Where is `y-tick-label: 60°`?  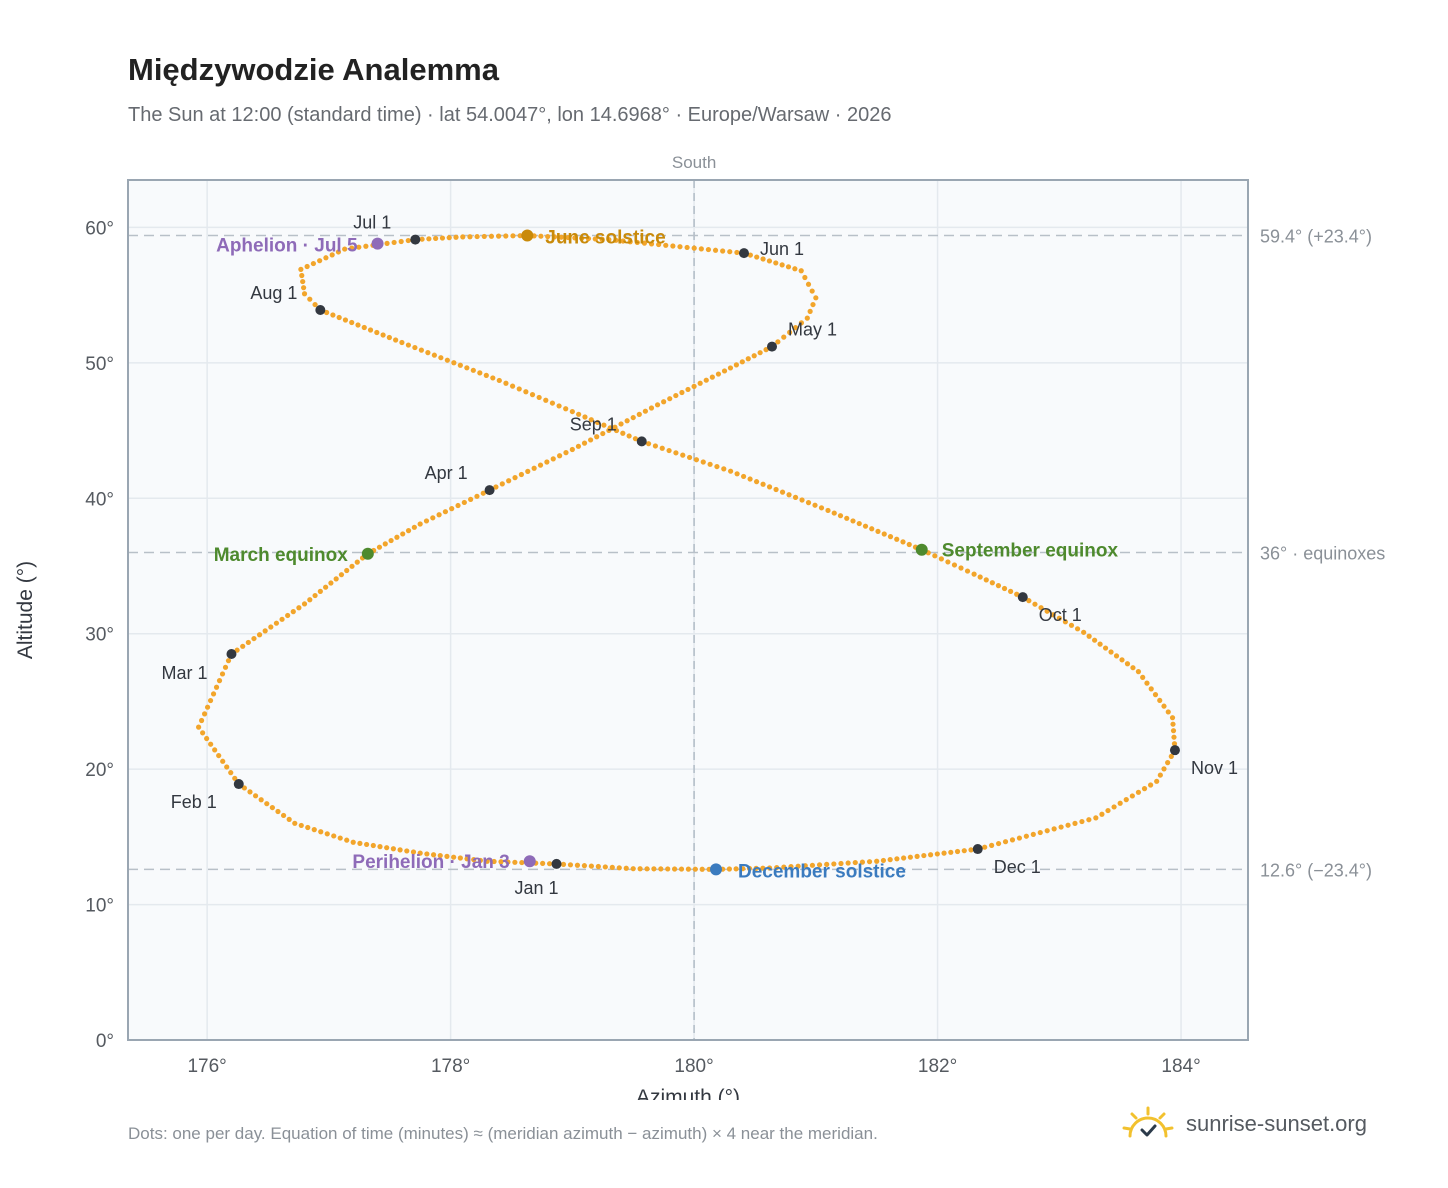
y-tick-label: 60° is located at coordinates (99, 228).